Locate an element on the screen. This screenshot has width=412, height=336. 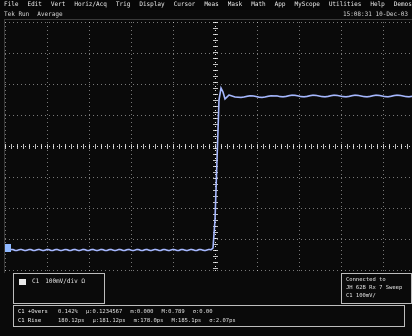
meas-label: C1 Rise is located at coordinates (30, 321).